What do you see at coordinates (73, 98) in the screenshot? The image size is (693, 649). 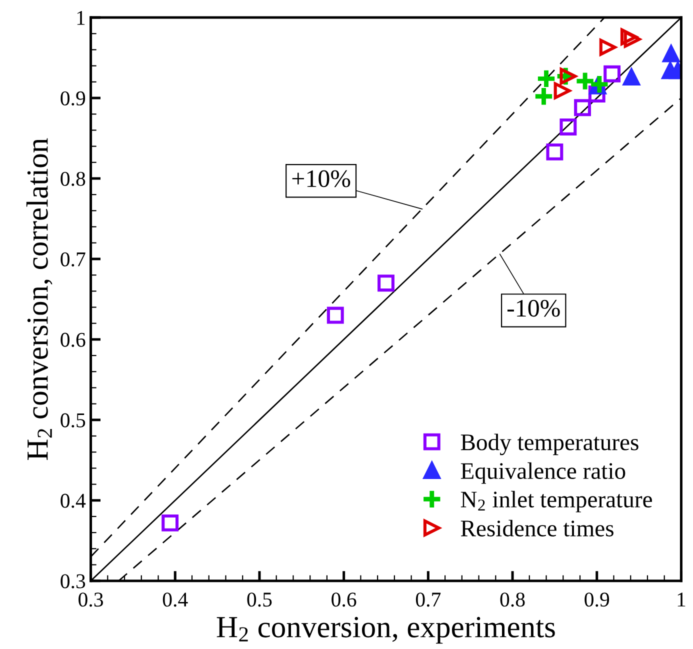 I see `y-tick-label: 0.9` at bounding box center [73, 98].